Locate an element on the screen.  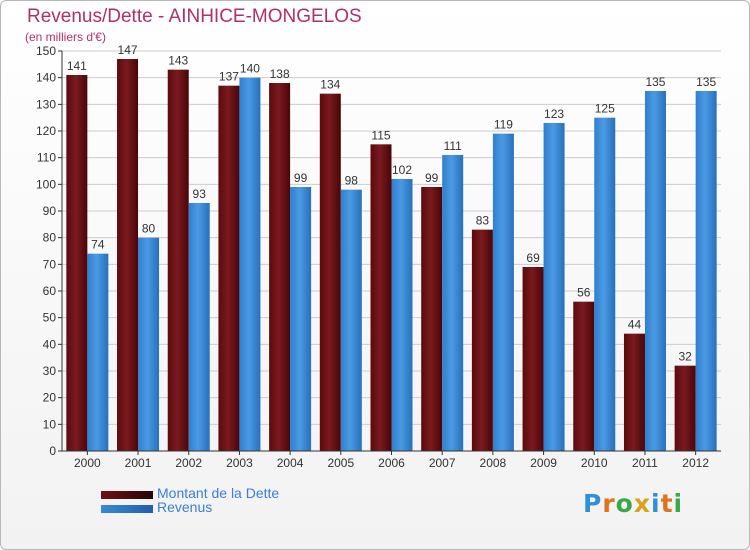
data-label: 141 is located at coordinates (77, 66).